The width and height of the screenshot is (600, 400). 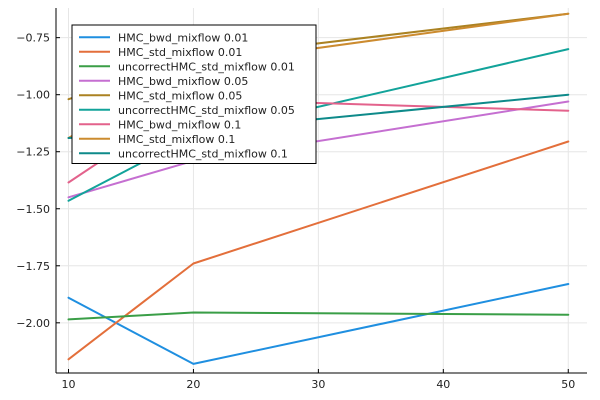 What do you see at coordinates (183, 81) in the screenshot?
I see `legend-label: HMC_bwd_mixflow 0.05` at bounding box center [183, 81].